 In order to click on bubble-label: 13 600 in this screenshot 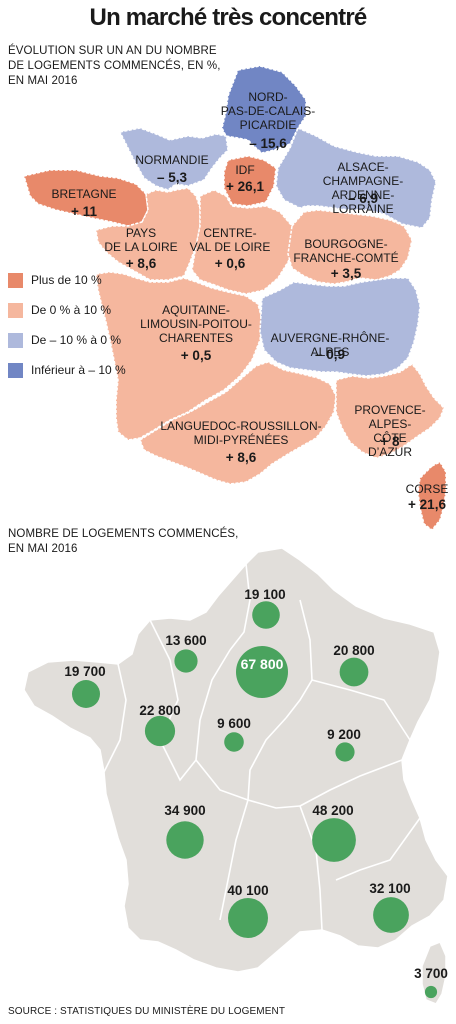, I will do `click(186, 640)`.